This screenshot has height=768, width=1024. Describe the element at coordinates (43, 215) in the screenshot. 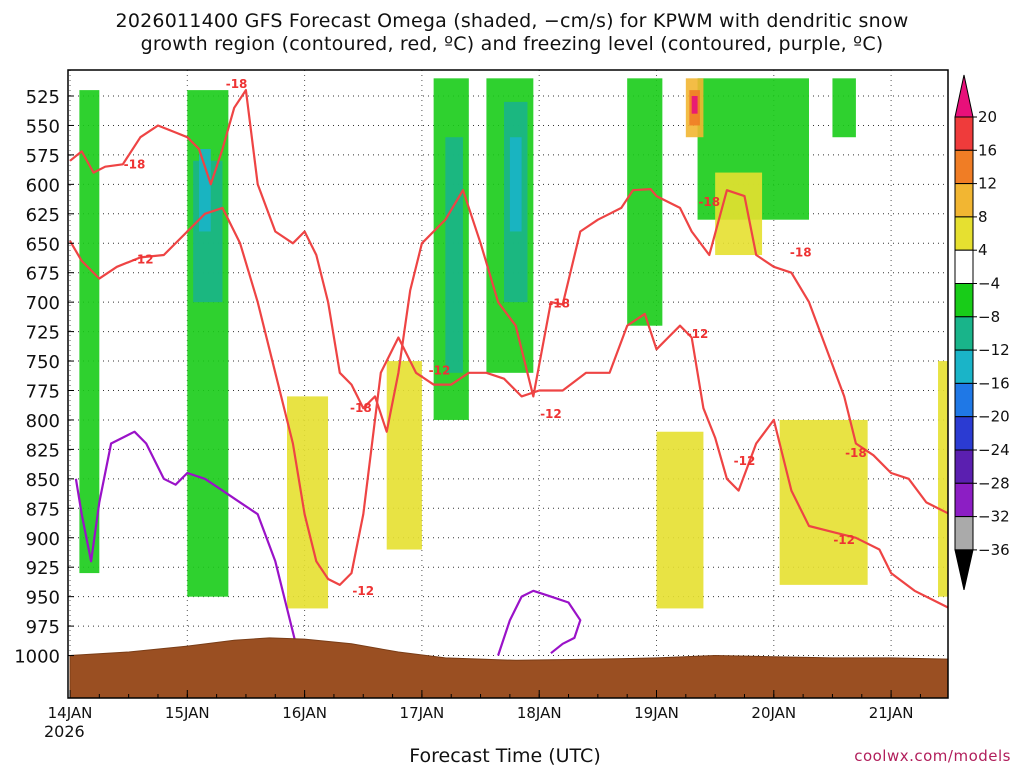

I see `y-tick-label: 625` at that location.